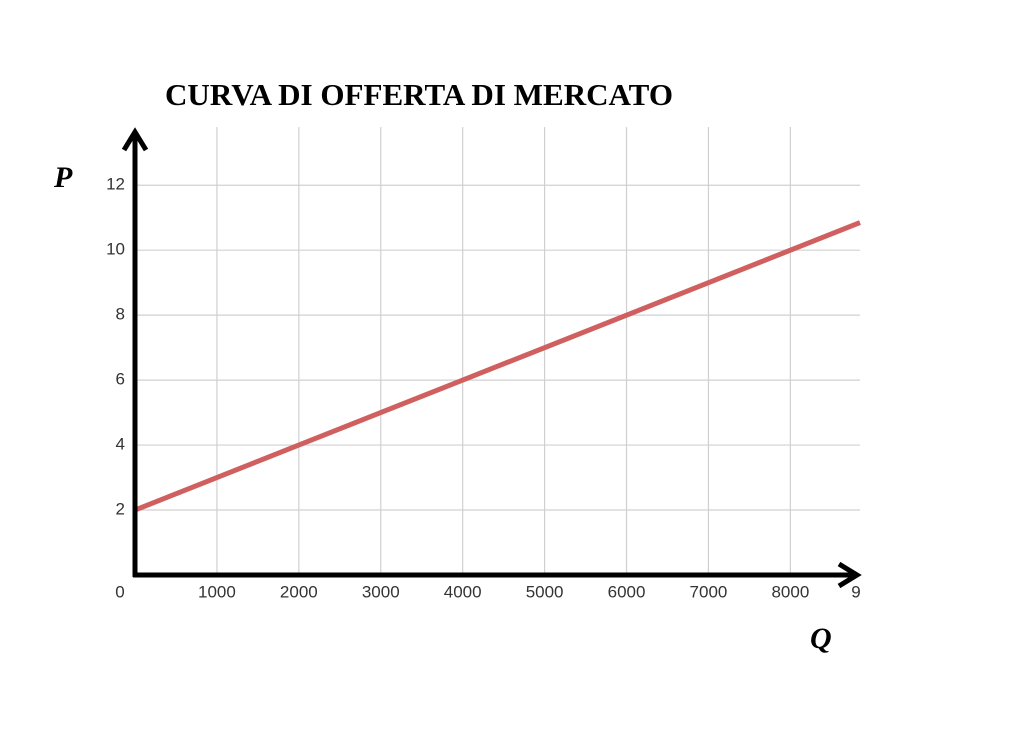  I want to click on x-tick-label: 1000, so click(217, 591).